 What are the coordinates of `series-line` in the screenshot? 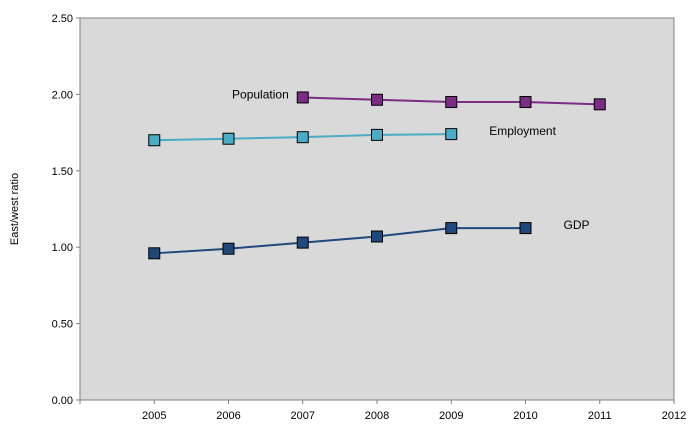 It's located at (340, 241).